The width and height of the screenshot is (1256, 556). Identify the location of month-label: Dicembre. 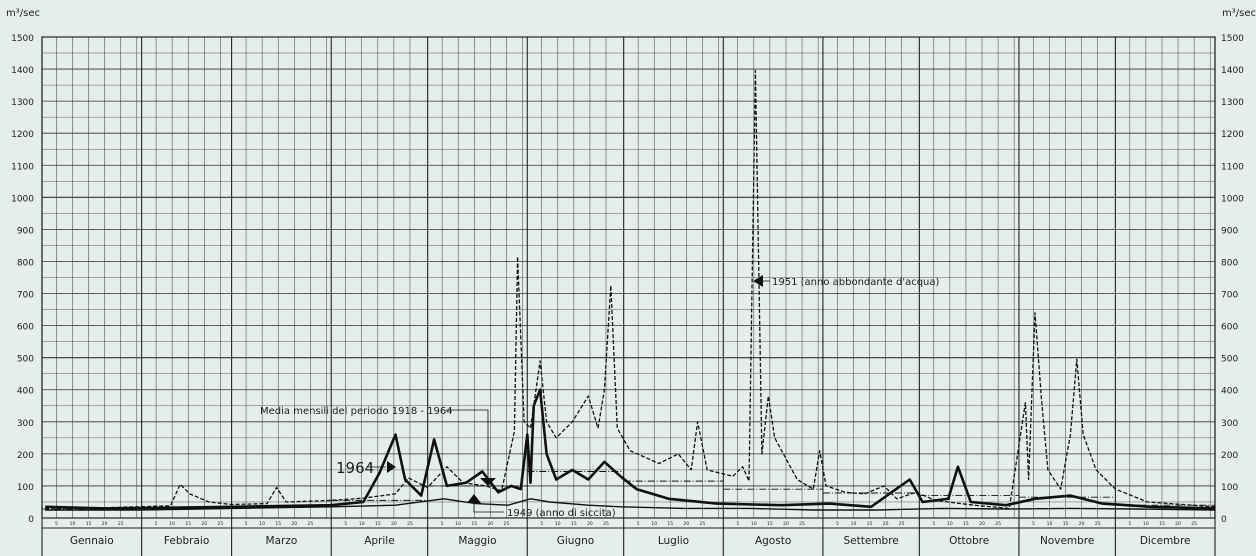
(1165, 541).